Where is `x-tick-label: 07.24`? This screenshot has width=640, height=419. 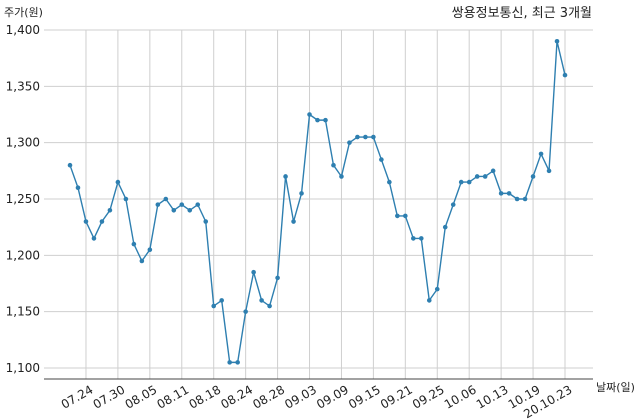 x-tick-label: 07.24 is located at coordinates (77, 396).